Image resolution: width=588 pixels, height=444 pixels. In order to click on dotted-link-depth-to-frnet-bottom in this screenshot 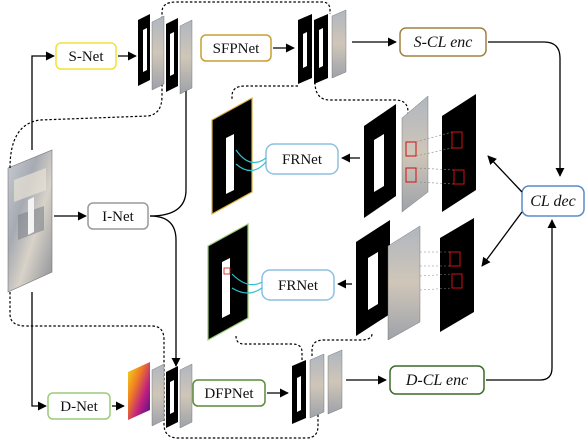, I will do `click(269, 347)`.